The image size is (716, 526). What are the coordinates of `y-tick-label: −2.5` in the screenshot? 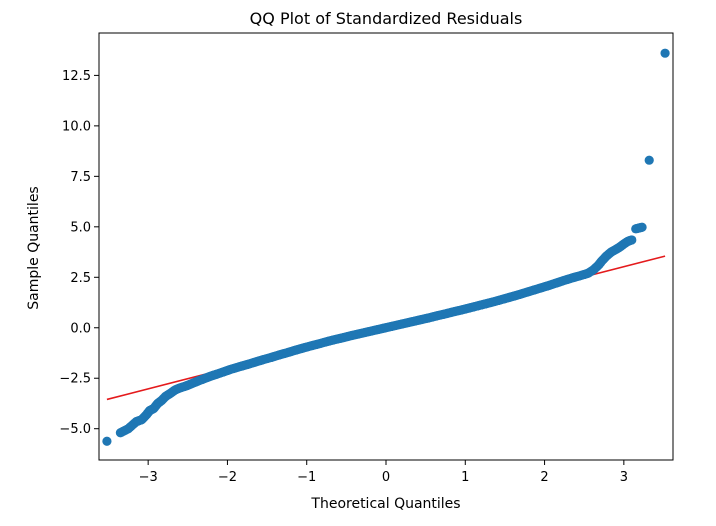 It's located at (75, 379).